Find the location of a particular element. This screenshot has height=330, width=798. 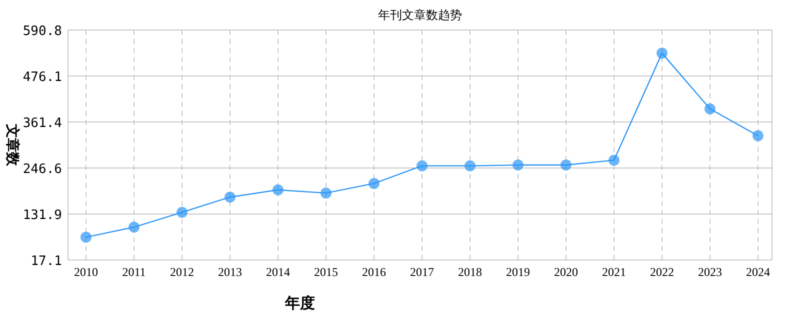

x-tick-label: 2022 is located at coordinates (662, 272).